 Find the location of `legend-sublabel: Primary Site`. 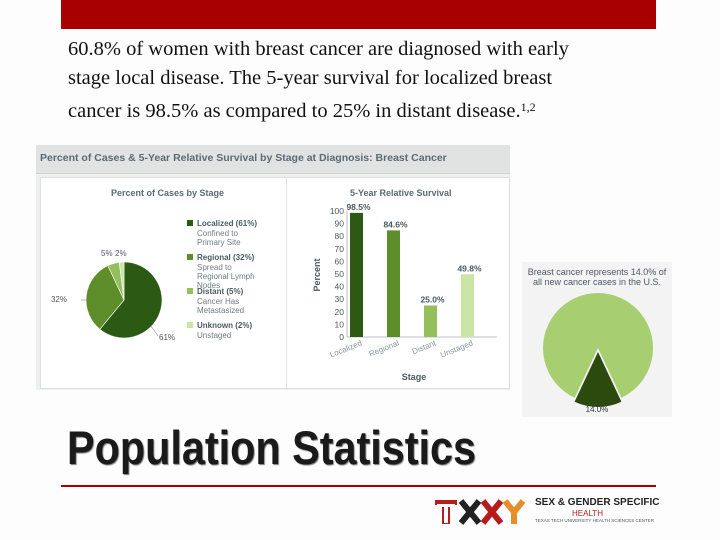

legend-sublabel: Primary Site is located at coordinates (219, 242).